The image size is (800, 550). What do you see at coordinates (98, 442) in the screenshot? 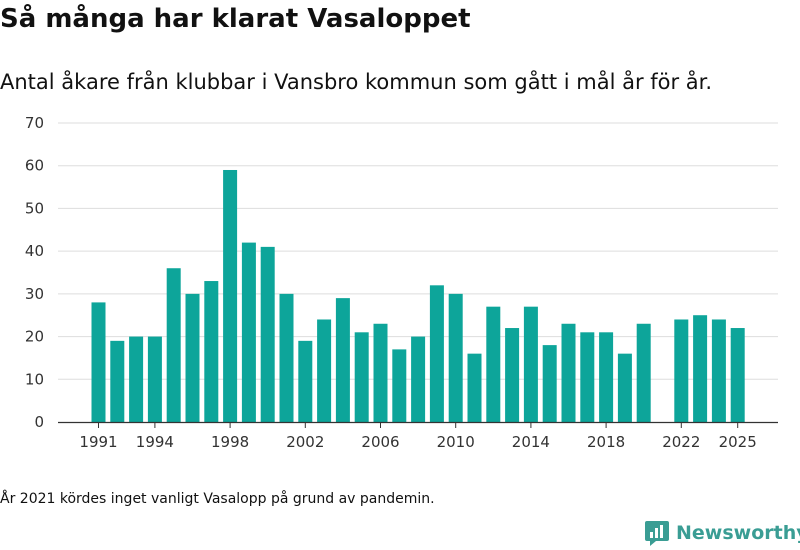
I see `x-tick-label: 1991` at bounding box center [98, 442].